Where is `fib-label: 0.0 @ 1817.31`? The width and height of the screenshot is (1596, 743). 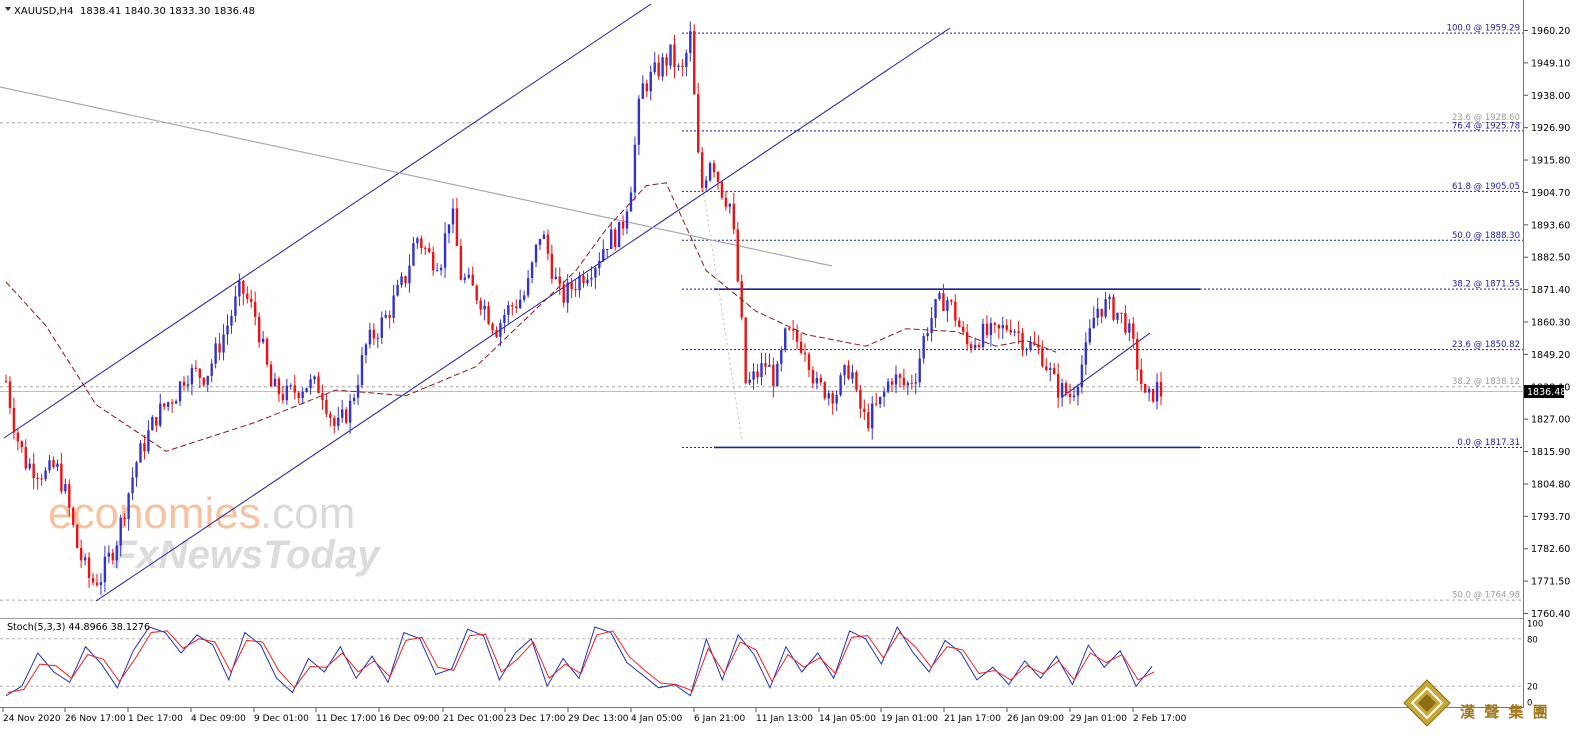
fib-label: 0.0 @ 1817.31 is located at coordinates (1488, 443).